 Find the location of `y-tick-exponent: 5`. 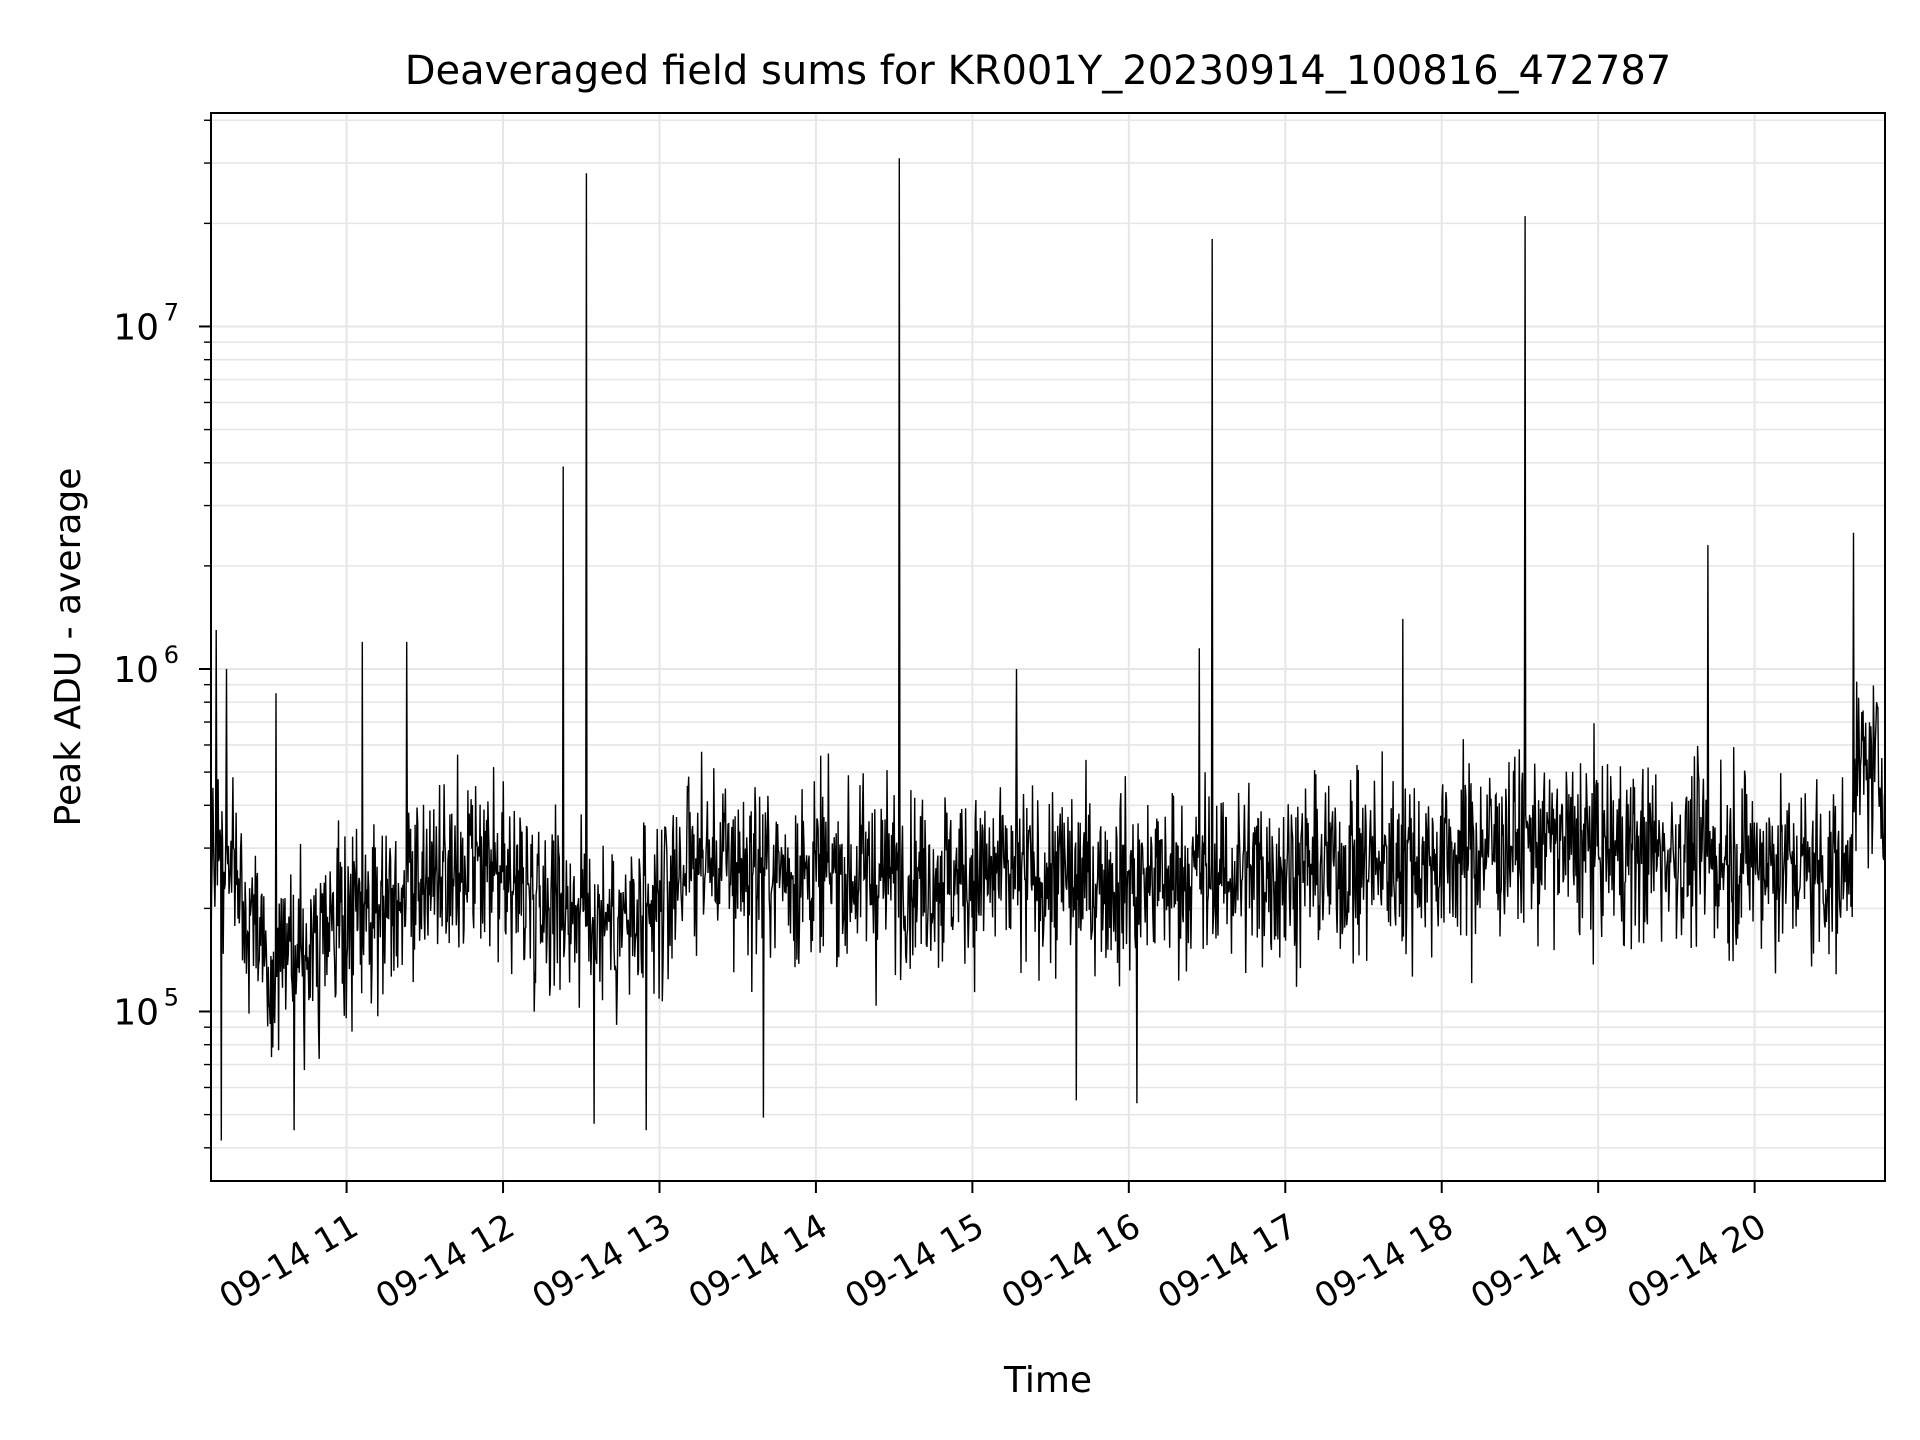

y-tick-exponent: 5 is located at coordinates (171, 998).